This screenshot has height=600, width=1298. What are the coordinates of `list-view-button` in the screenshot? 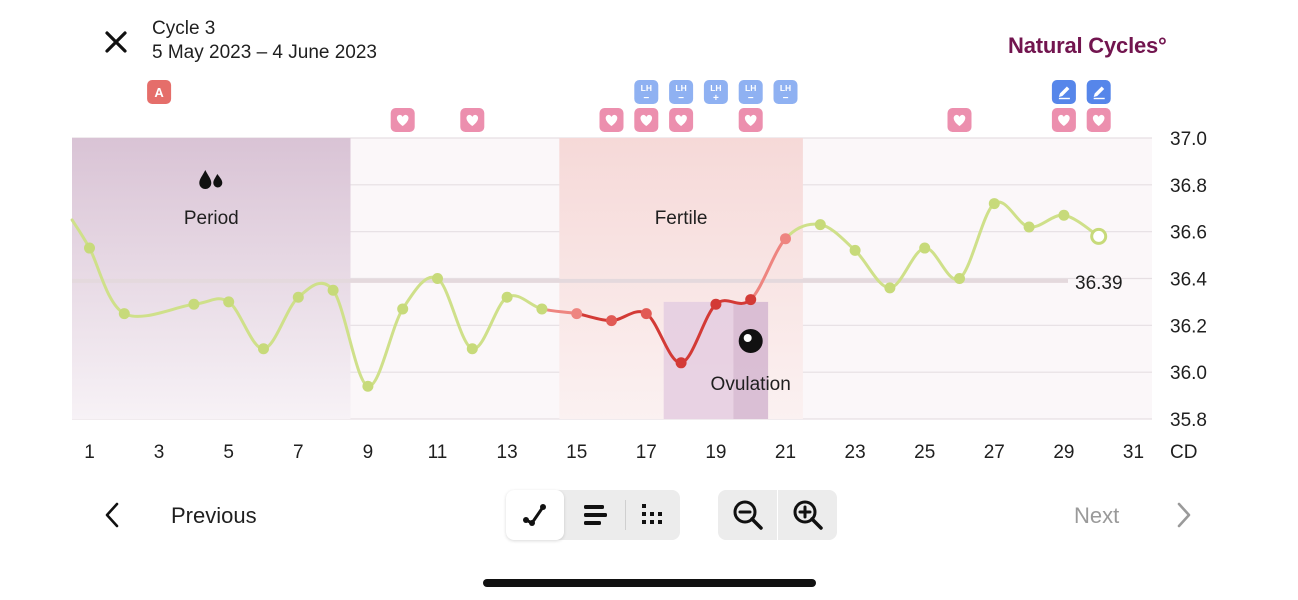 It's located at (595, 515).